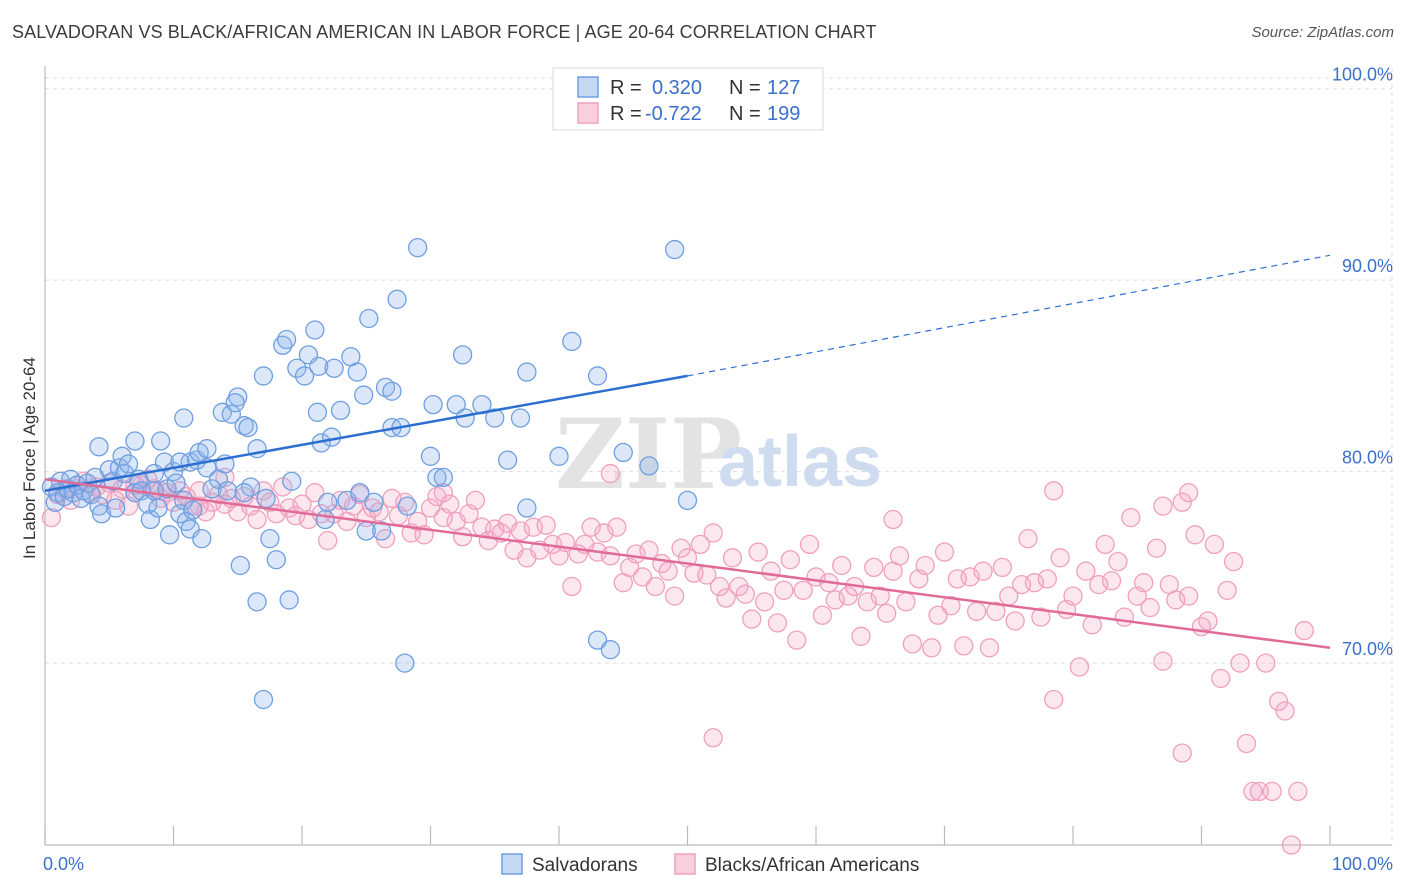  I want to click on legend-n-label-2: N =, so click(745, 114).